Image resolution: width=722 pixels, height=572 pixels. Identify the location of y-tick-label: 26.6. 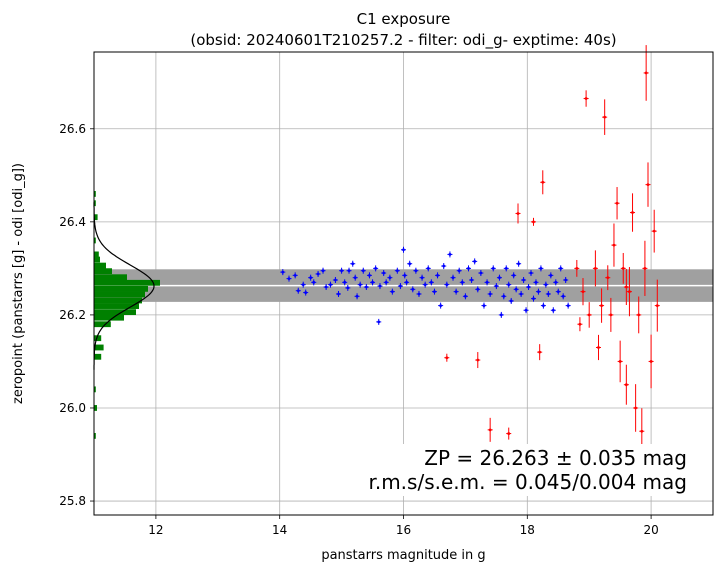
(72, 129).